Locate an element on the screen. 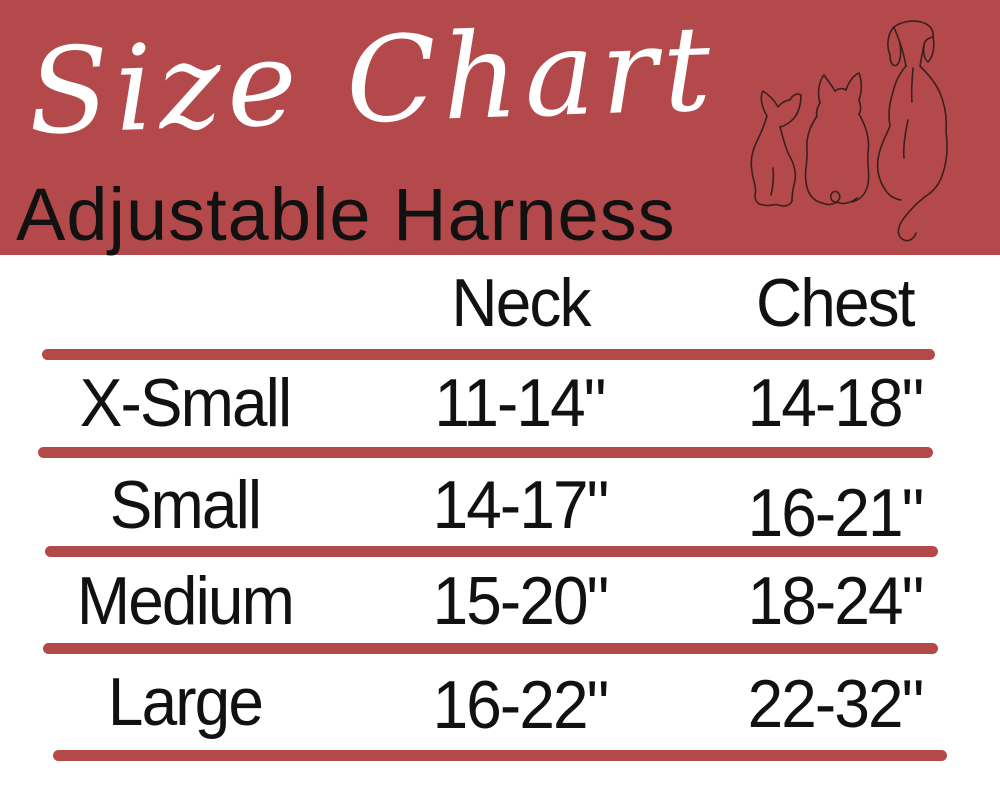  size-label: Small is located at coordinates (185, 505).